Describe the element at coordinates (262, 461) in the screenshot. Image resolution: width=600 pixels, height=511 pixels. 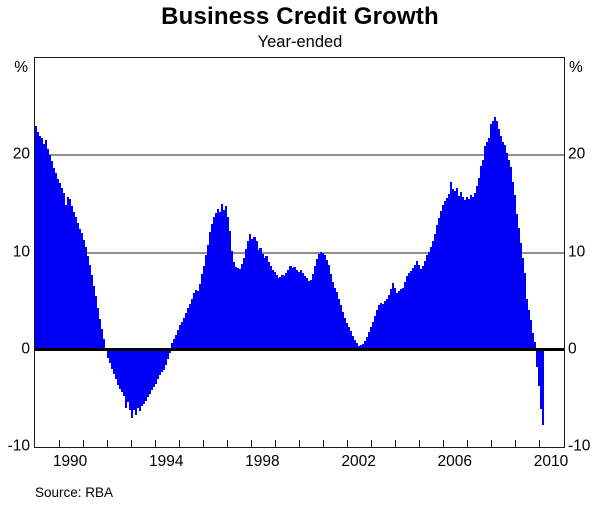
I see `x-axis-label-1998: 1998` at that location.